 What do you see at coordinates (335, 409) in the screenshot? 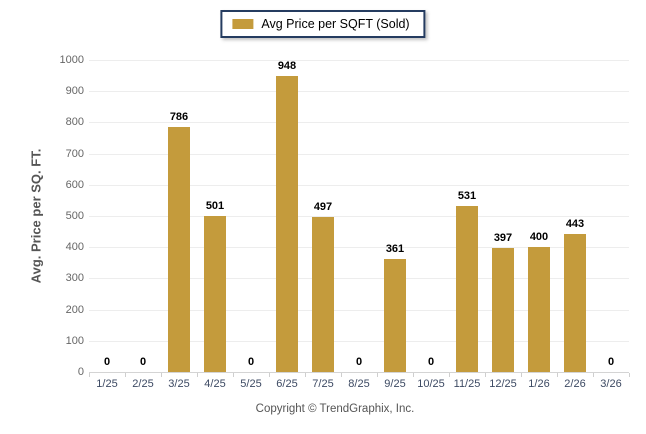
I see `copyright-text: Copyright © TrendGraphix, Inc.` at bounding box center [335, 409].